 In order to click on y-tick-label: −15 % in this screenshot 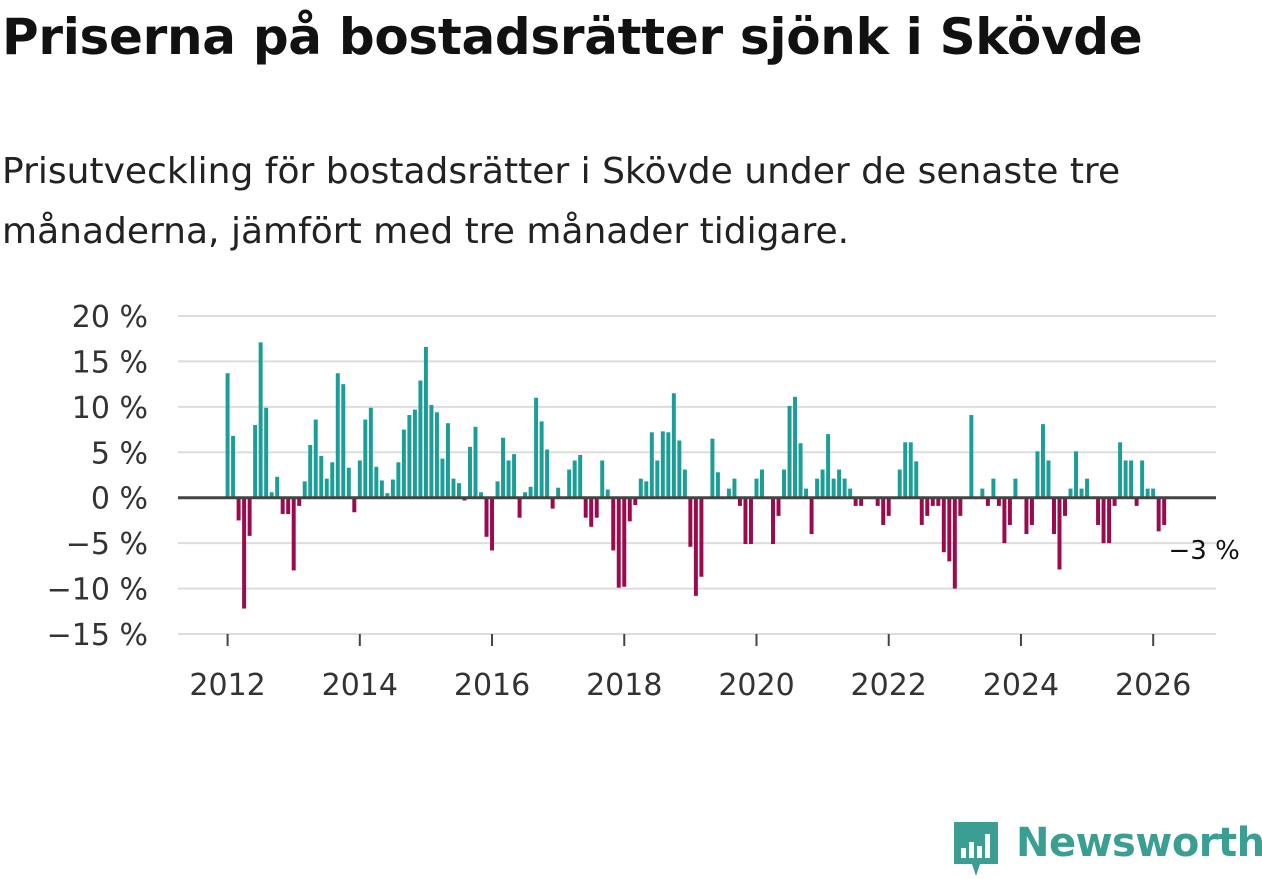, I will do `click(97, 635)`.